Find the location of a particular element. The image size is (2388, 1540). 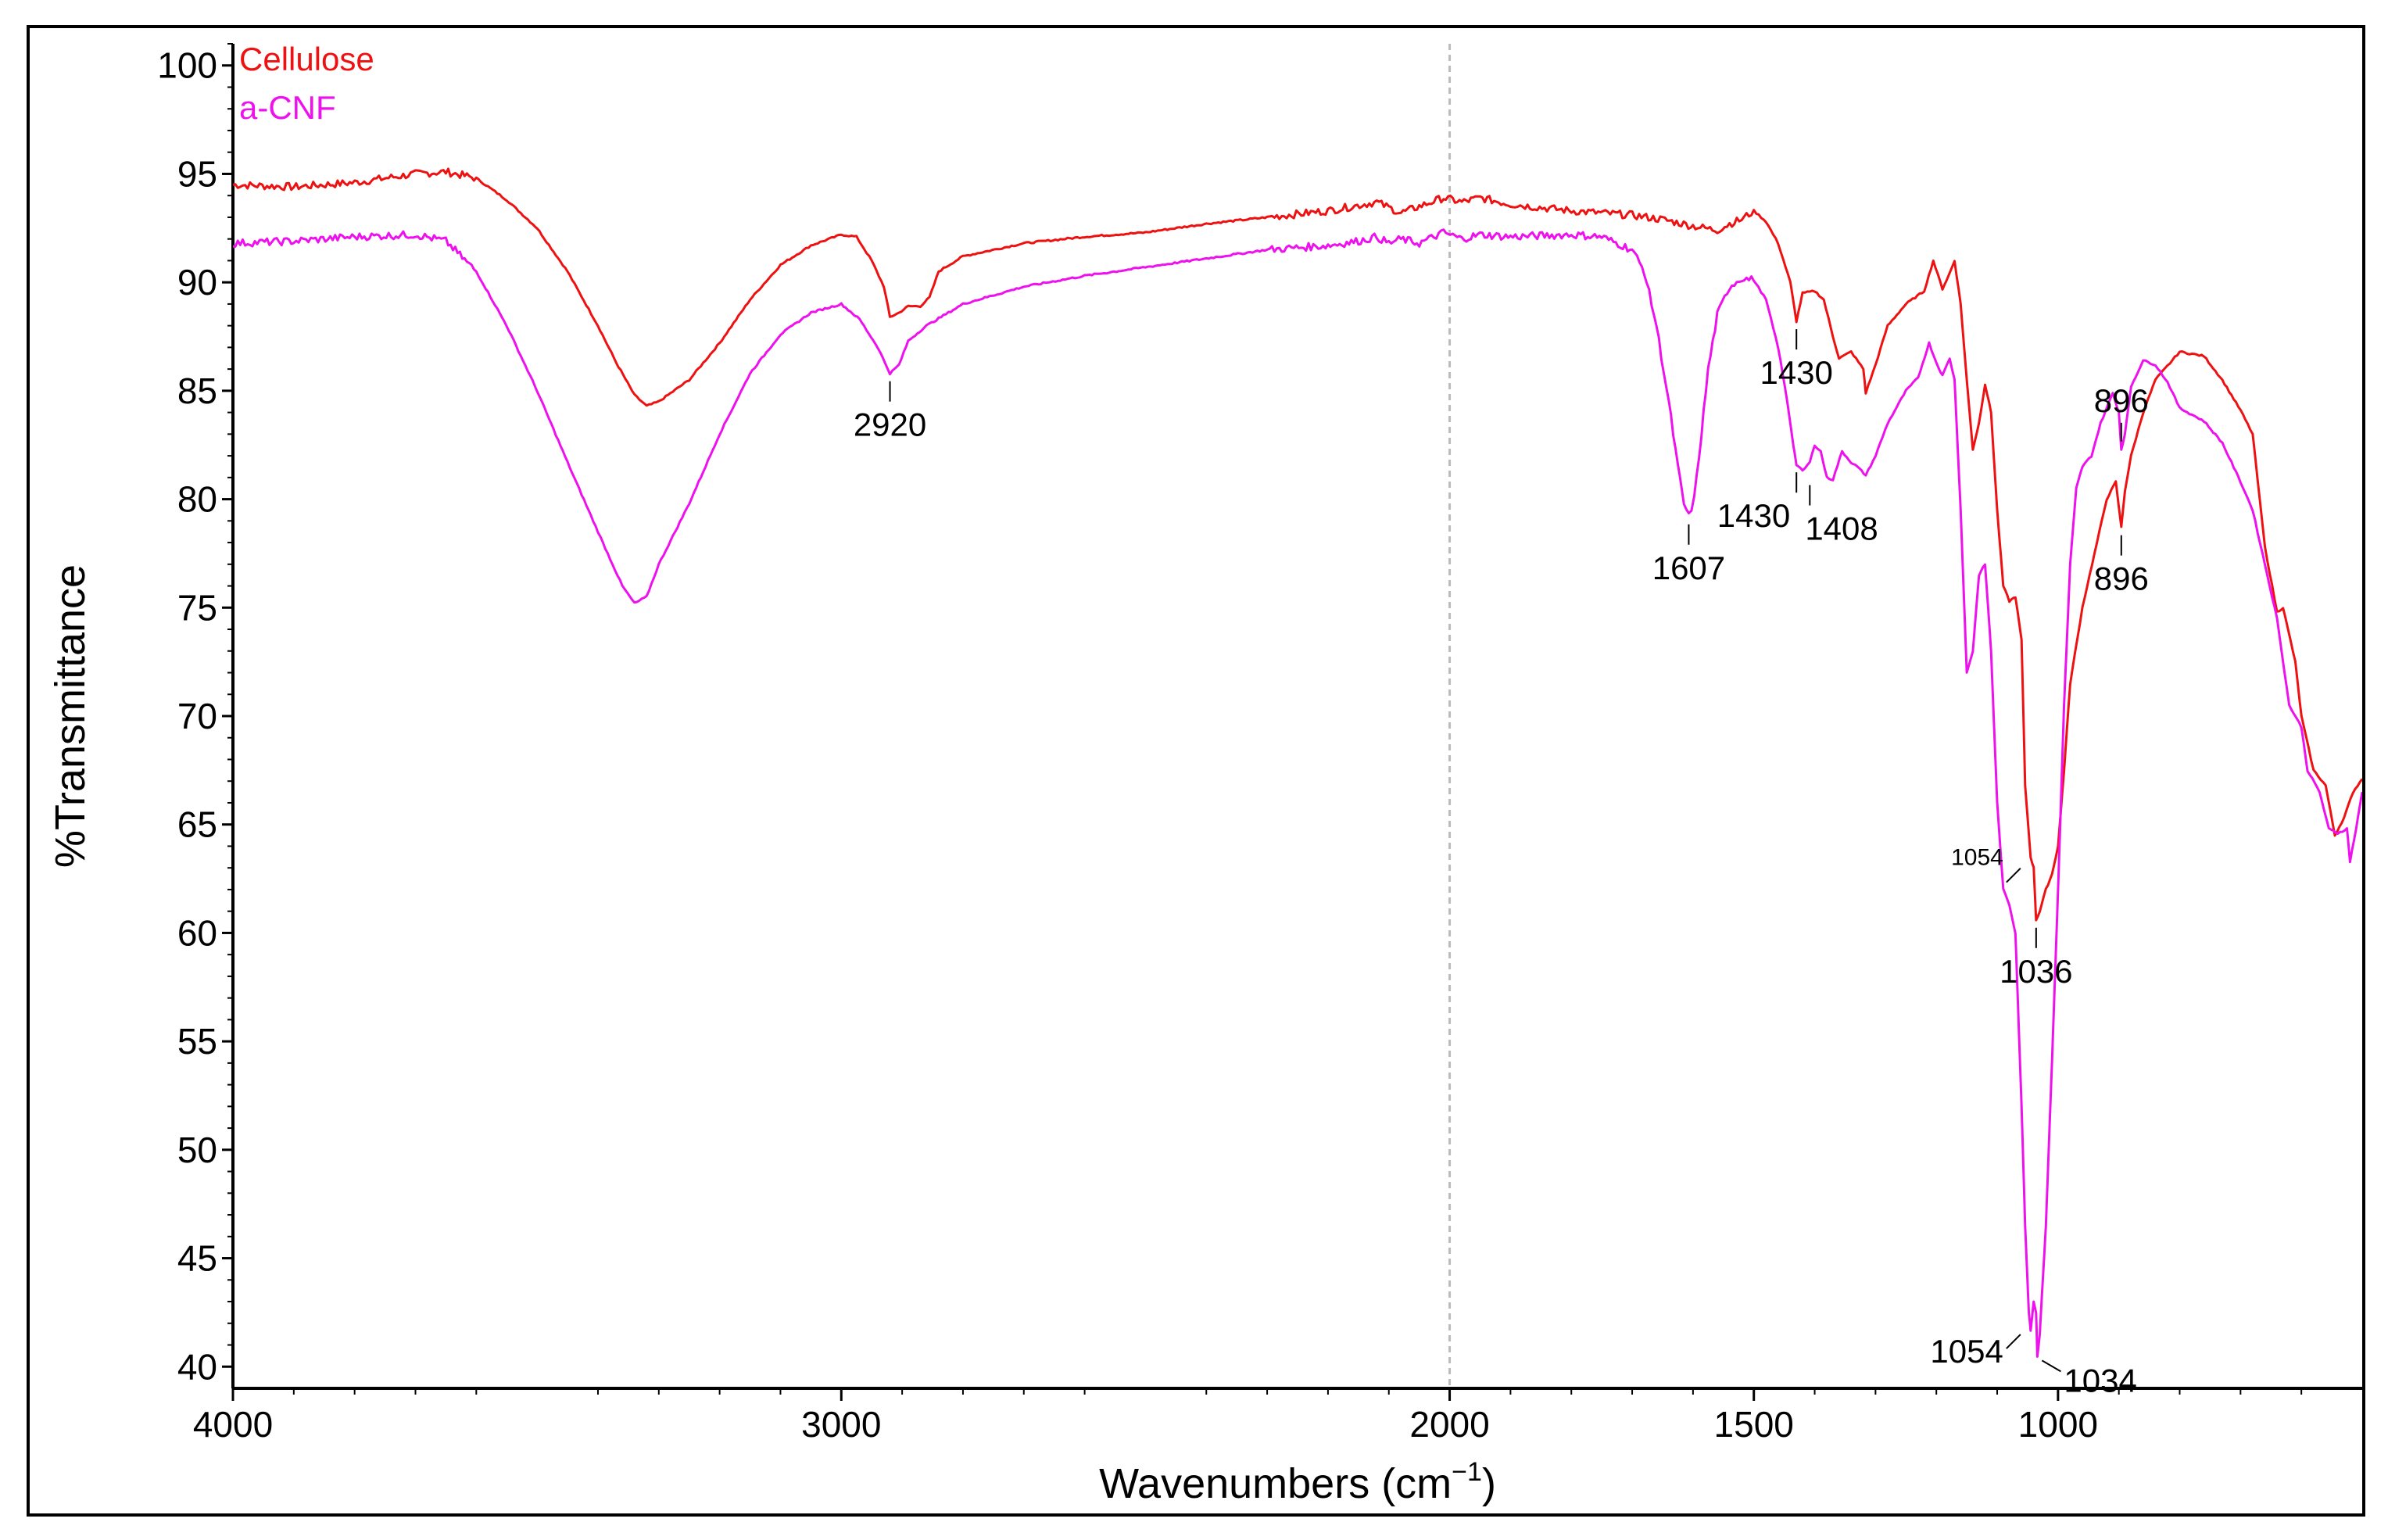

y-tick-label: 90 is located at coordinates (197, 282).